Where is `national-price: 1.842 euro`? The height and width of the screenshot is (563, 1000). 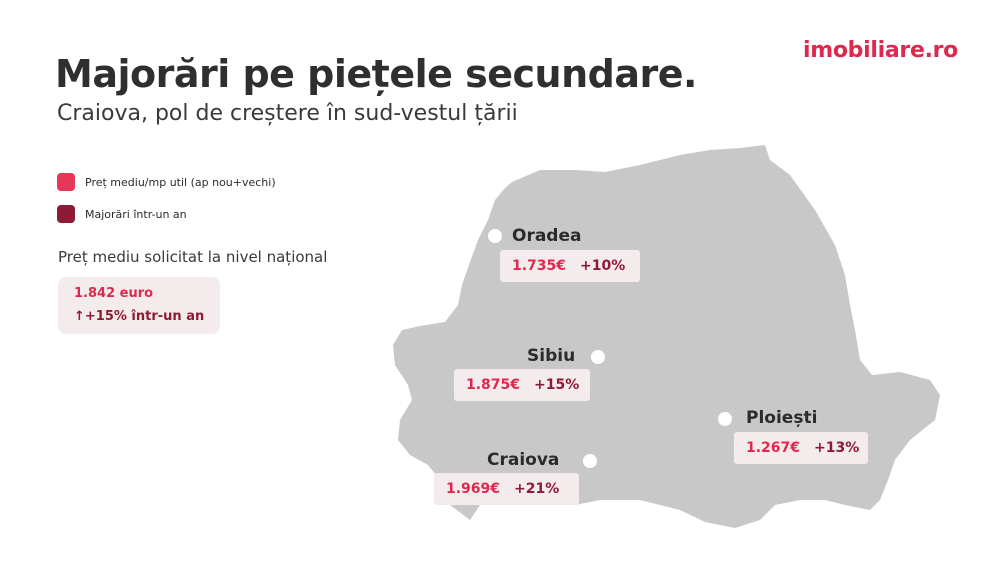 national-price: 1.842 euro is located at coordinates (114, 293).